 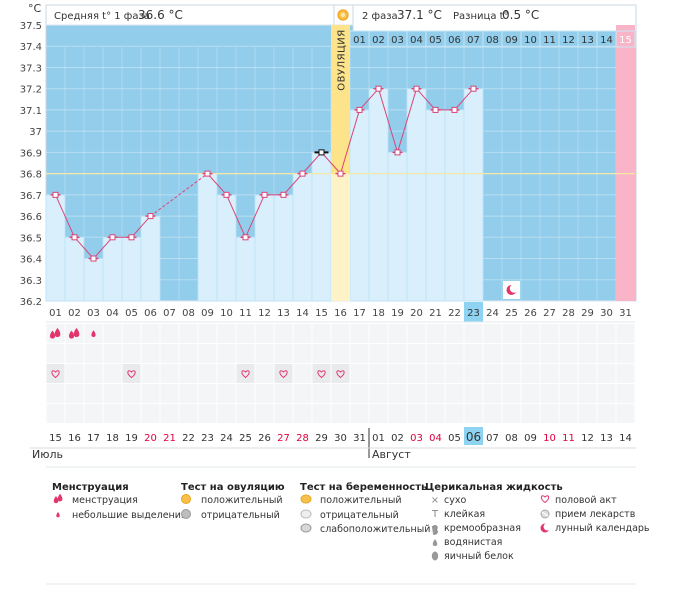 I want to click on phase-day-label: 05, so click(x=435, y=40).